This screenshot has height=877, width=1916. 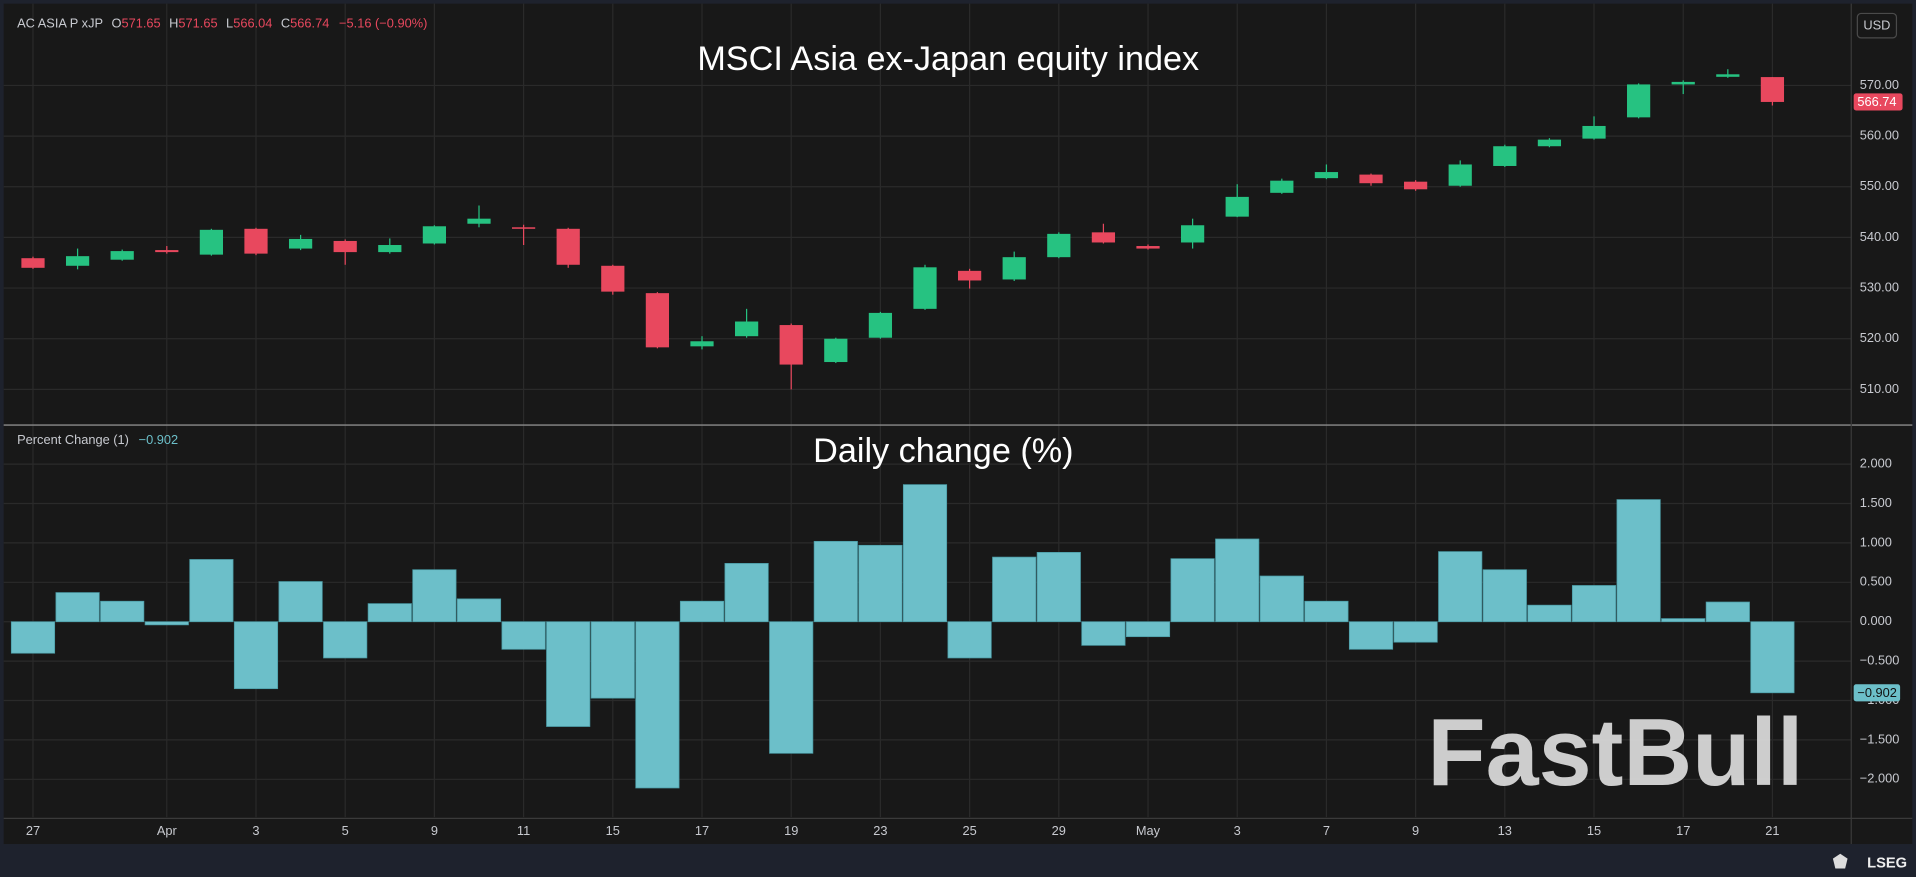 I want to click on legend-label: H, so click(x=173, y=23).